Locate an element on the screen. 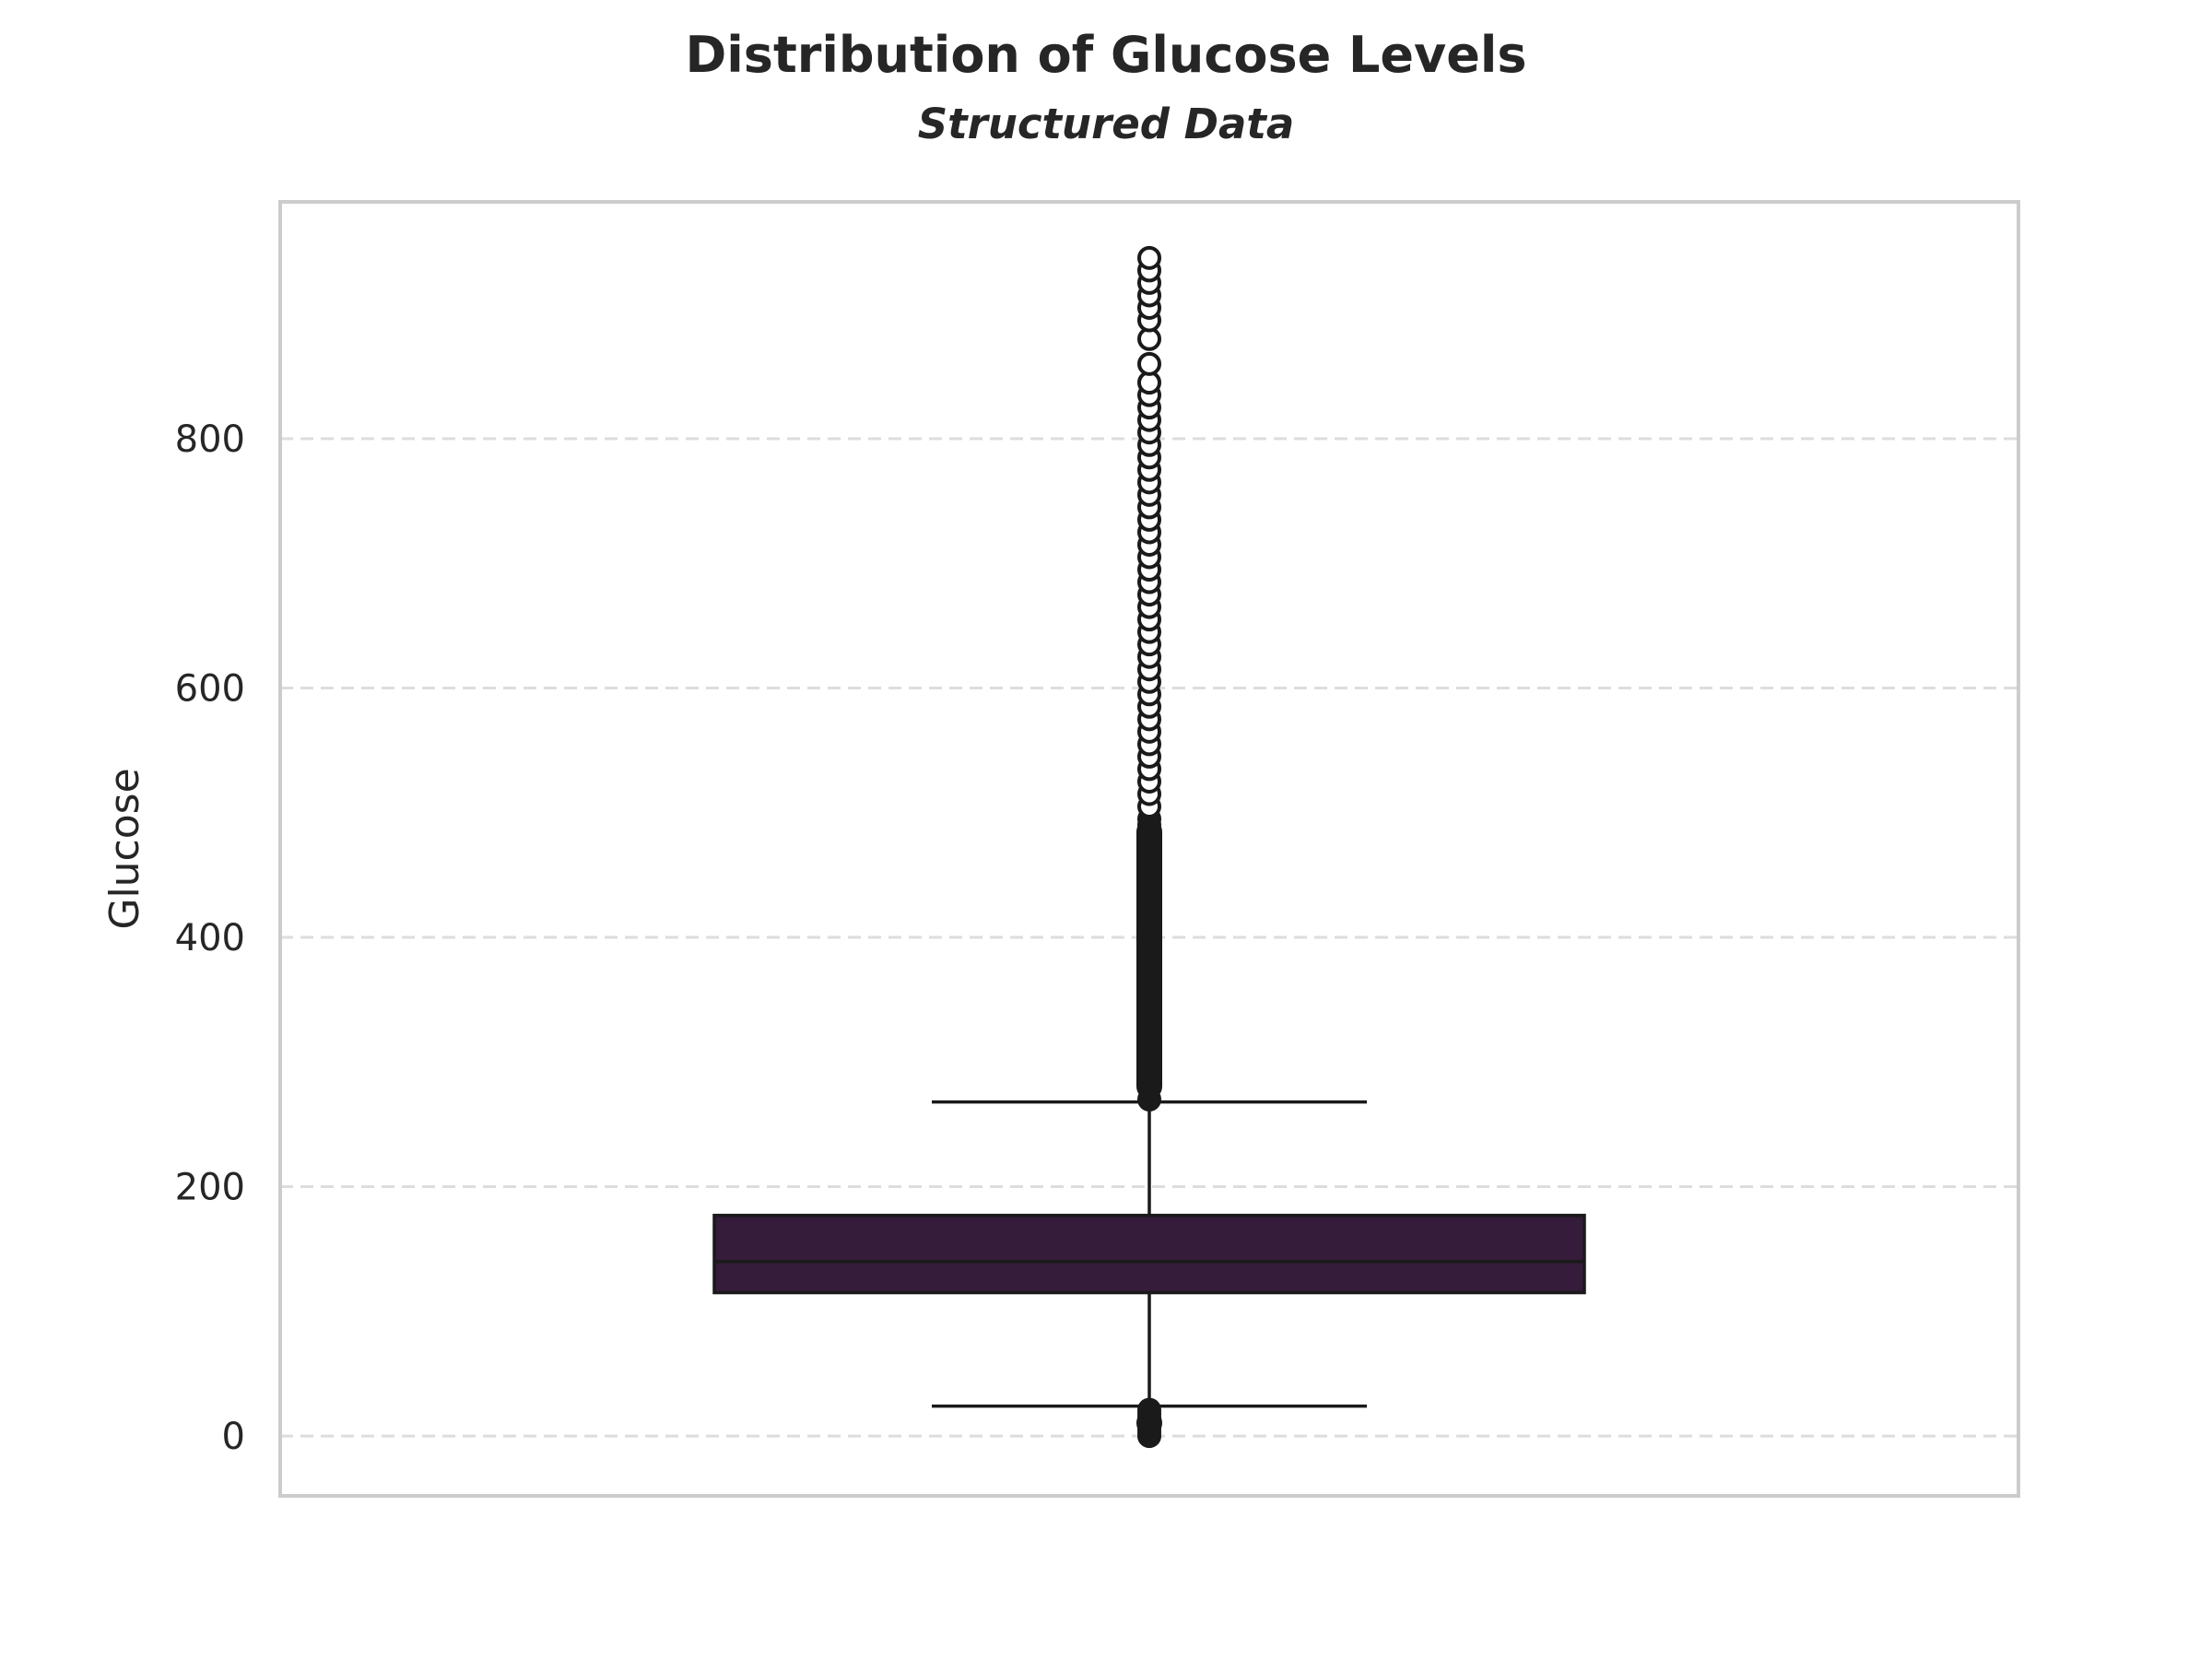 This screenshot has width=2212, height=1659. y-tick-label: 200 is located at coordinates (210, 1188).